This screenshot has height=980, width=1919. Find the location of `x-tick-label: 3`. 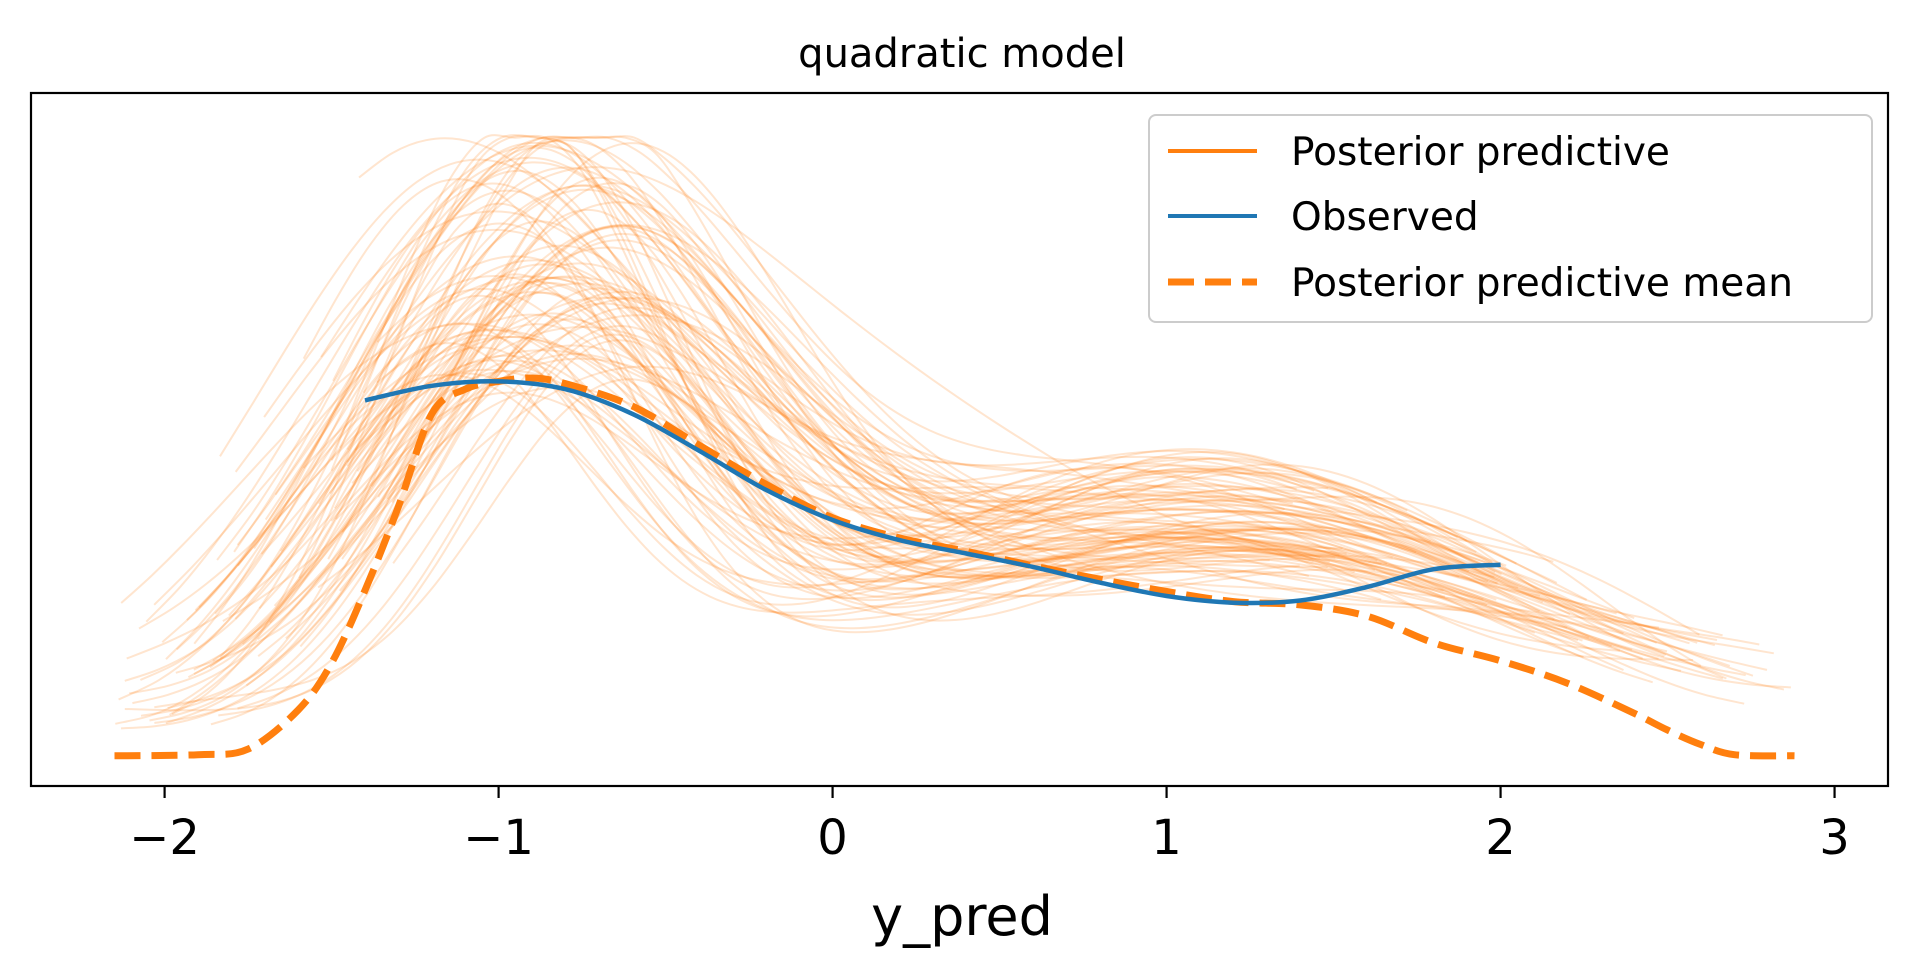

x-tick-label: 3 is located at coordinates (1834, 838).